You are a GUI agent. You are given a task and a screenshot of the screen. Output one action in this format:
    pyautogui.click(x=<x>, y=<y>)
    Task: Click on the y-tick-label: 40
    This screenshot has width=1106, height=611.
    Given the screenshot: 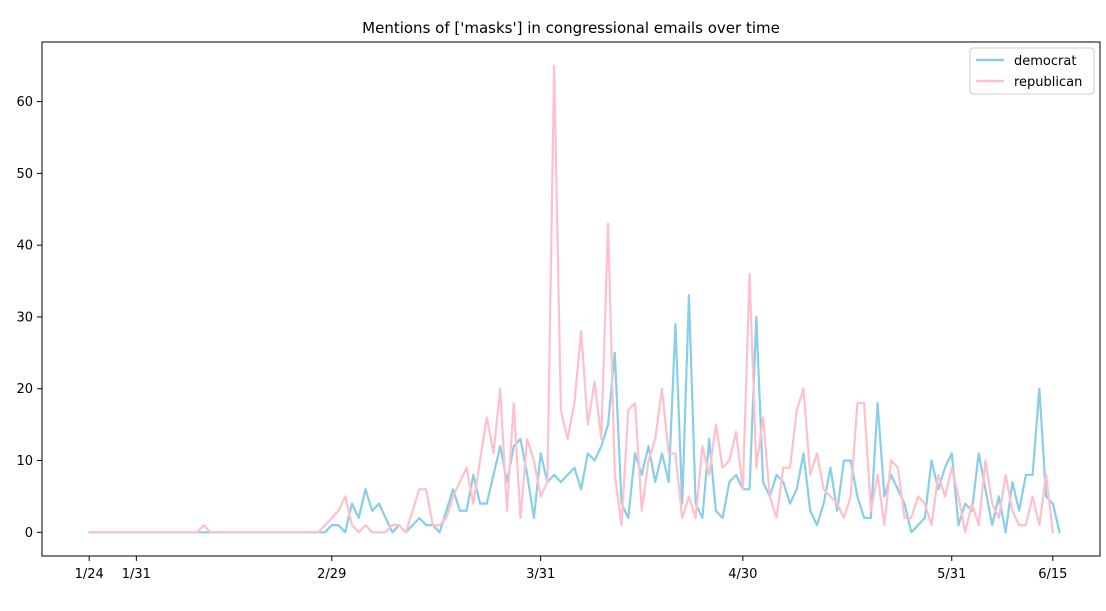 What is the action you would take?
    pyautogui.click(x=24, y=246)
    